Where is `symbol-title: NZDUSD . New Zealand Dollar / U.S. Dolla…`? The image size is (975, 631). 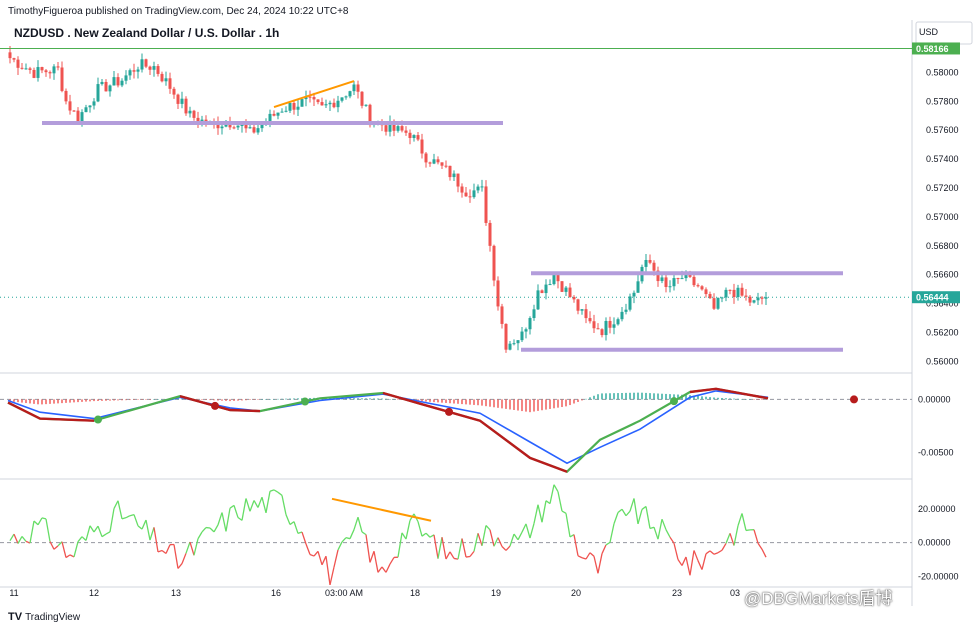
symbol-title: NZDUSD . New Zealand Dollar / U.S. Dolla… is located at coordinates (147, 33).